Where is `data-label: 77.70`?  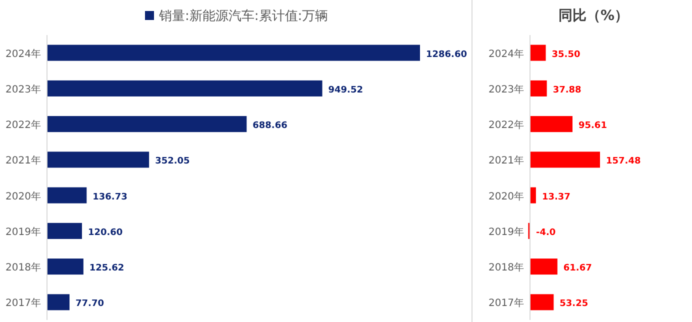
data-label: 77.70 is located at coordinates (90, 304).